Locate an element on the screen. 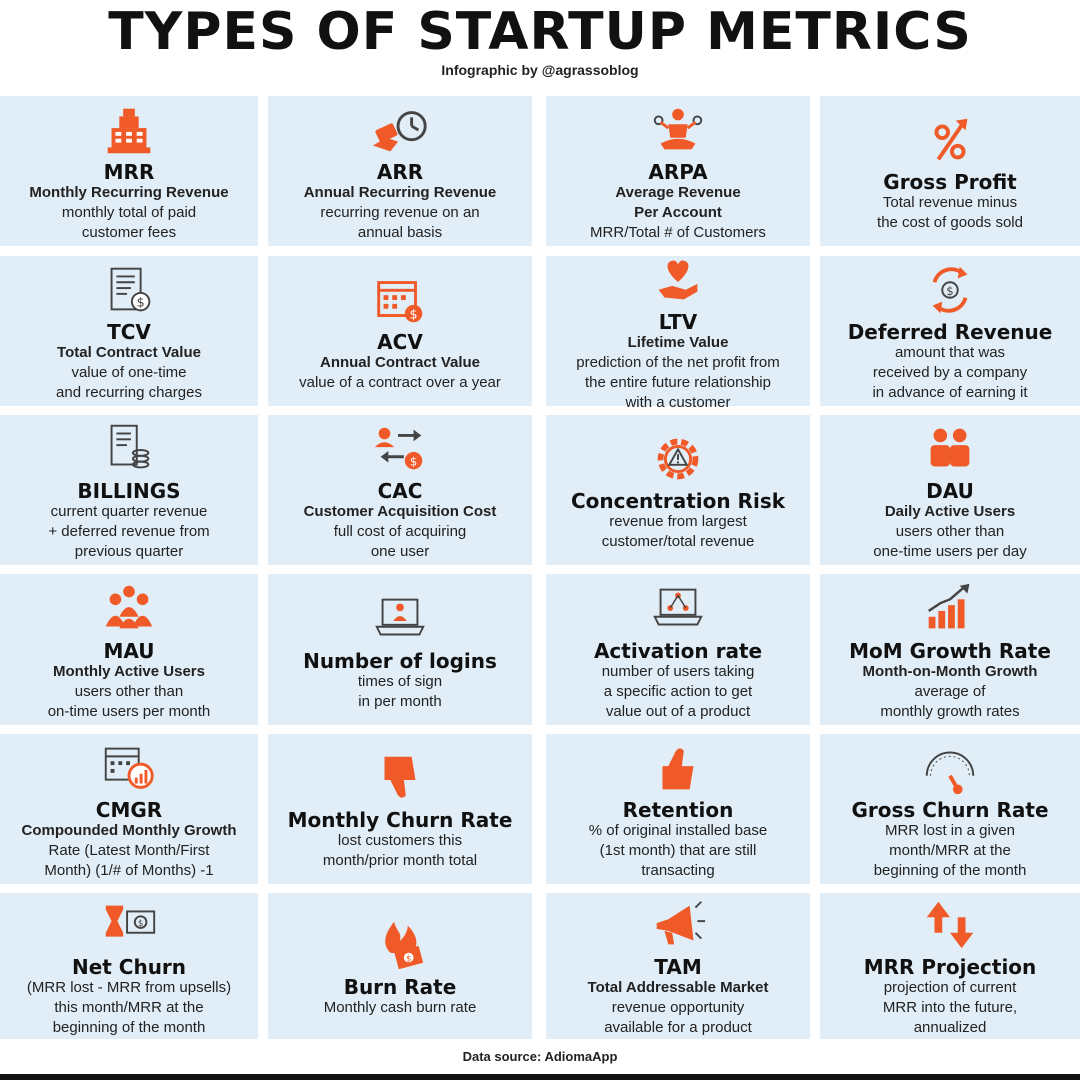  metric-description-line: MRR lost in a given is located at coordinates (950, 830).